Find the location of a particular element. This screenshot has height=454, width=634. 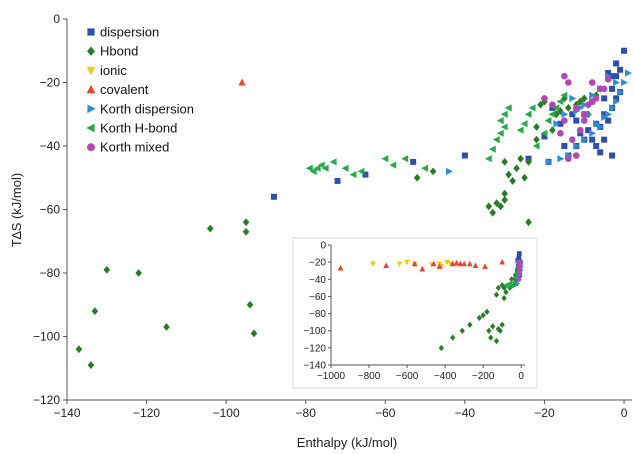

inset-x-tick-label: −200 is located at coordinates (483, 376).